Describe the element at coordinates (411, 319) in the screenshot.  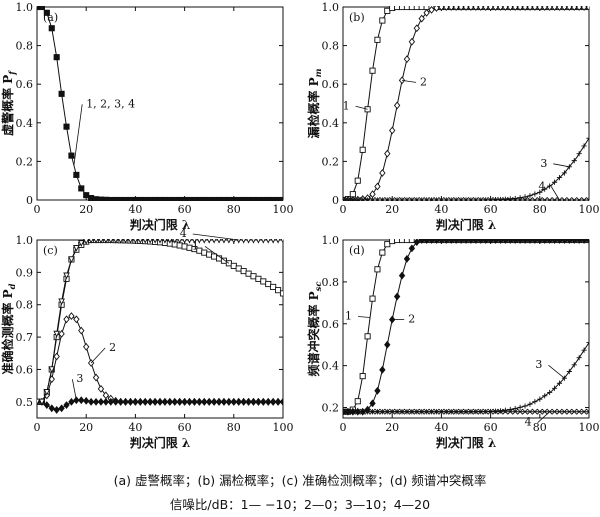
I see `series-annotation: 2` at that location.